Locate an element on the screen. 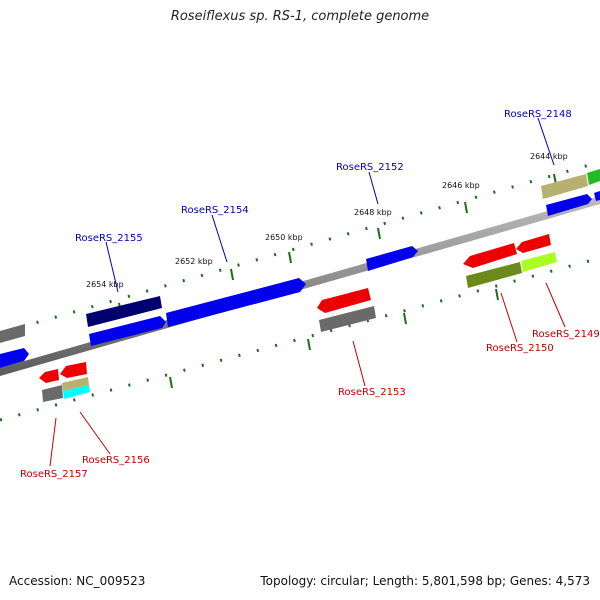 Image resolution: width=600 pixels, height=600 pixels. scale-label: 2646 kbp is located at coordinates (461, 185).